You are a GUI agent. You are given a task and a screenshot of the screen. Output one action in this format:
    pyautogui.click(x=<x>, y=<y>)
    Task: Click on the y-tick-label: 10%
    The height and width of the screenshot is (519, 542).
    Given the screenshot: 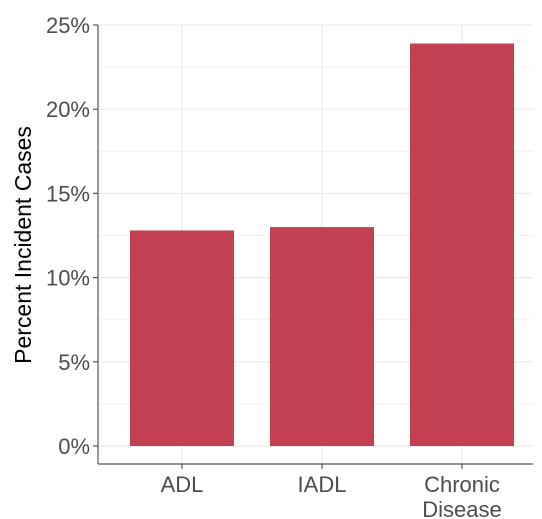 What is the action you would take?
    pyautogui.click(x=68, y=278)
    